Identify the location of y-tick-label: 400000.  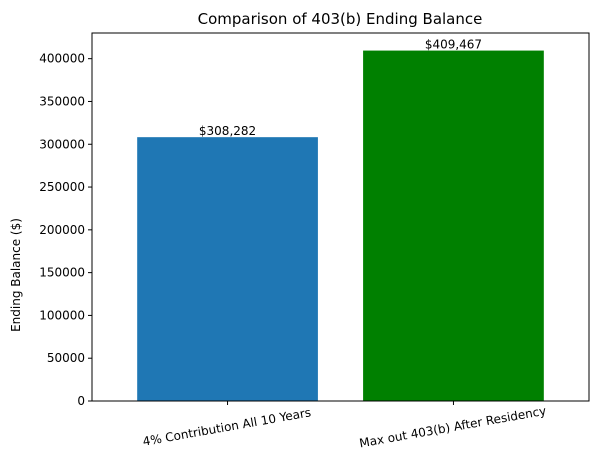
(62, 59).